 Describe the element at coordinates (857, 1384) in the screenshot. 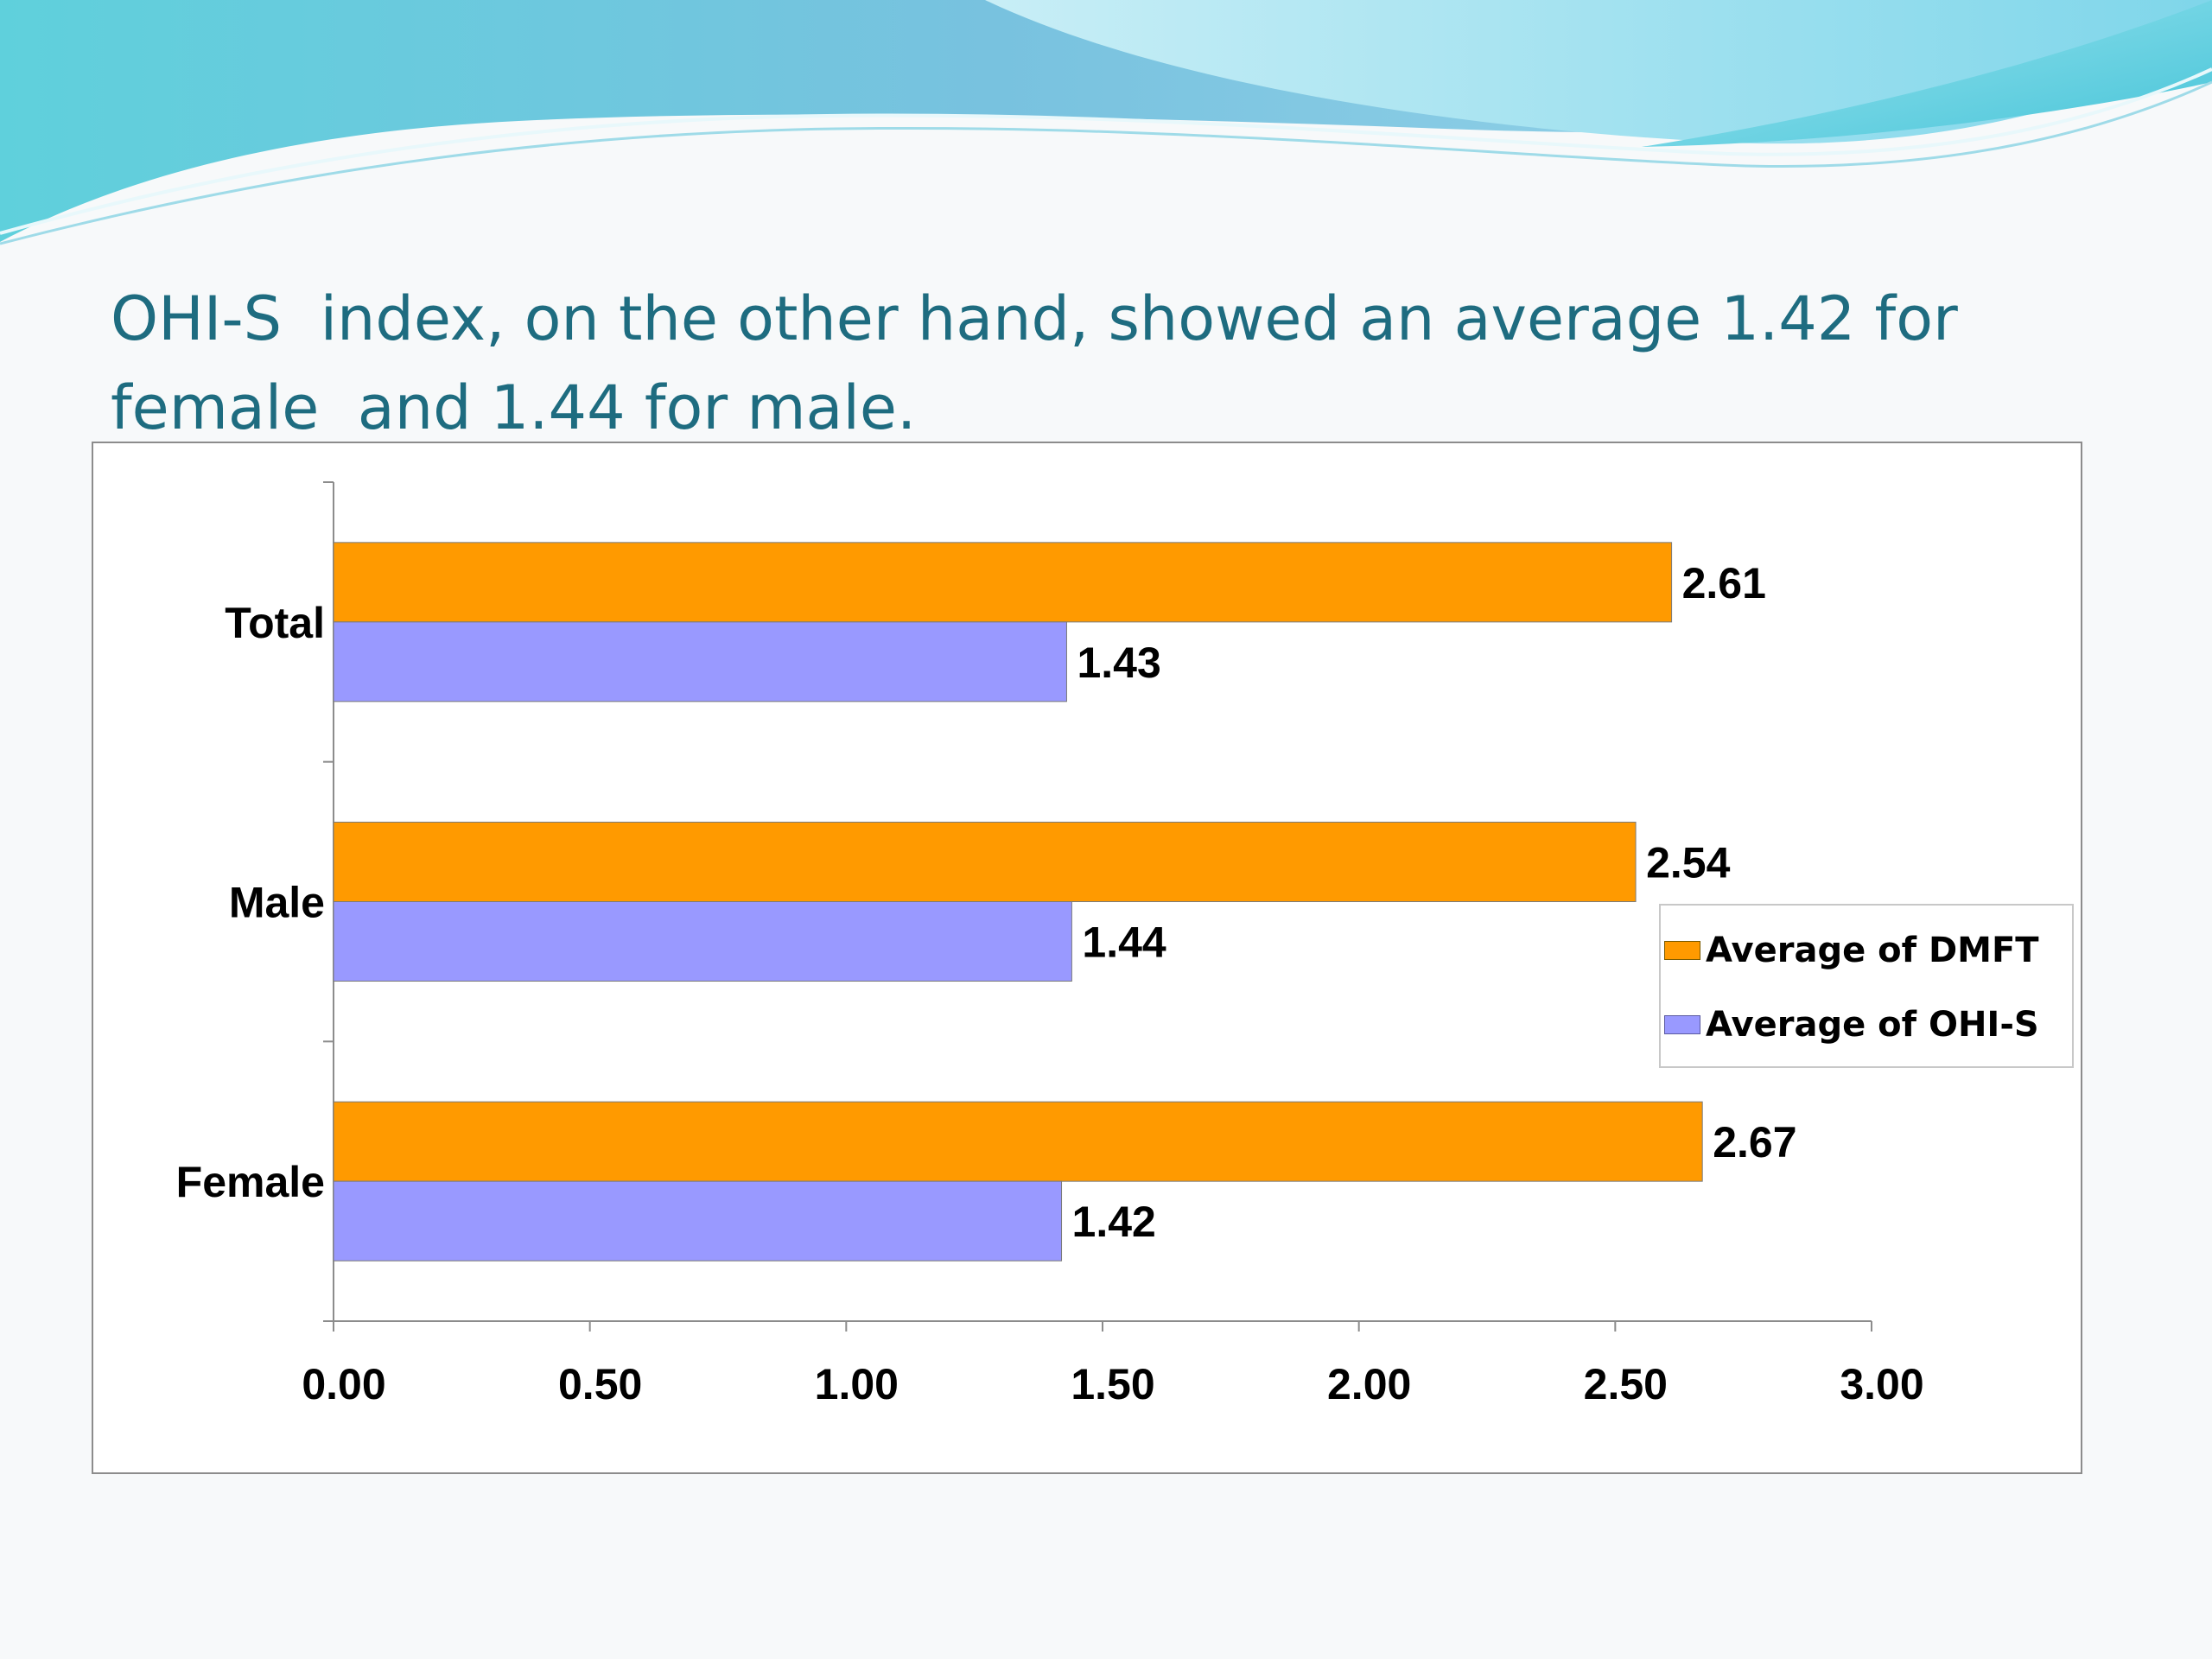

I see `x-tick-label: 1.00` at that location.